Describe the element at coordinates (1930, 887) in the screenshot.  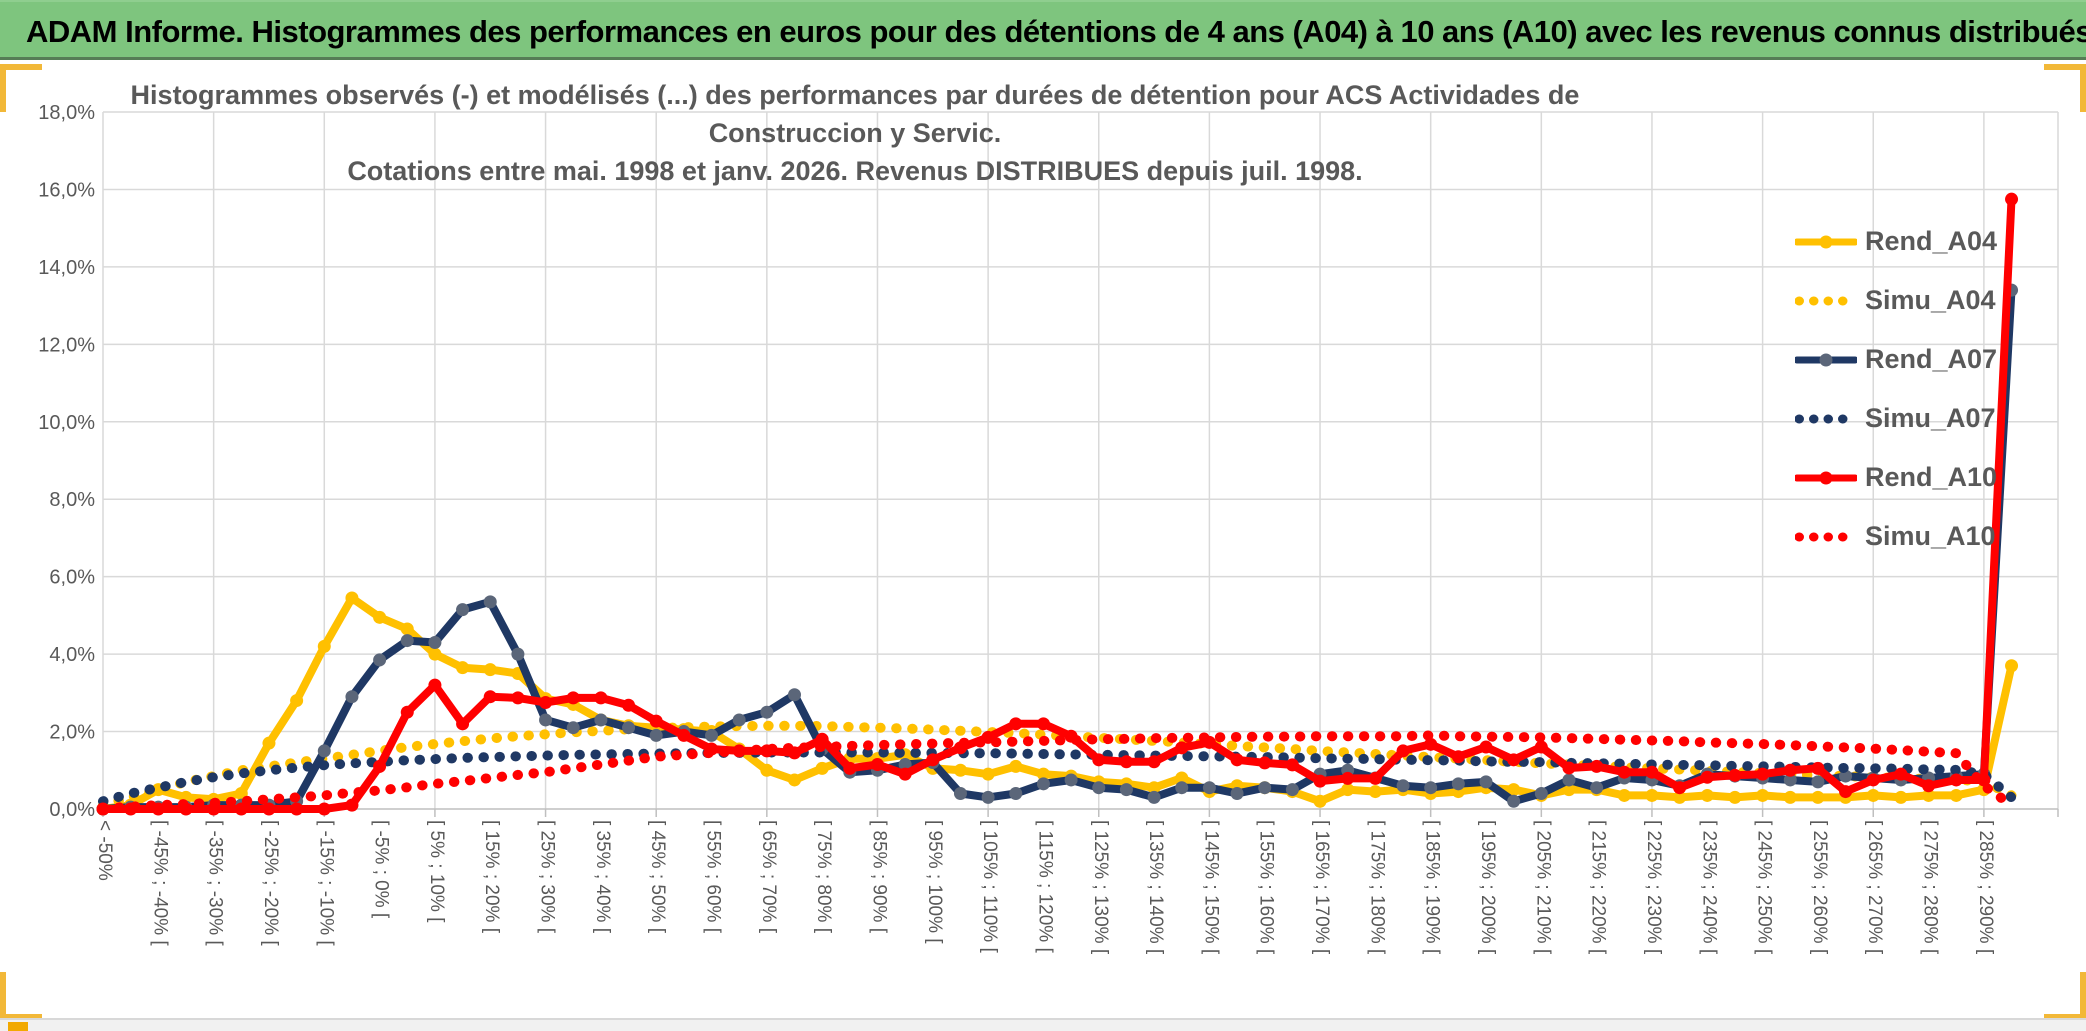
I see `x-axis-tick-label: [ 275% ; 280% [` at that location.